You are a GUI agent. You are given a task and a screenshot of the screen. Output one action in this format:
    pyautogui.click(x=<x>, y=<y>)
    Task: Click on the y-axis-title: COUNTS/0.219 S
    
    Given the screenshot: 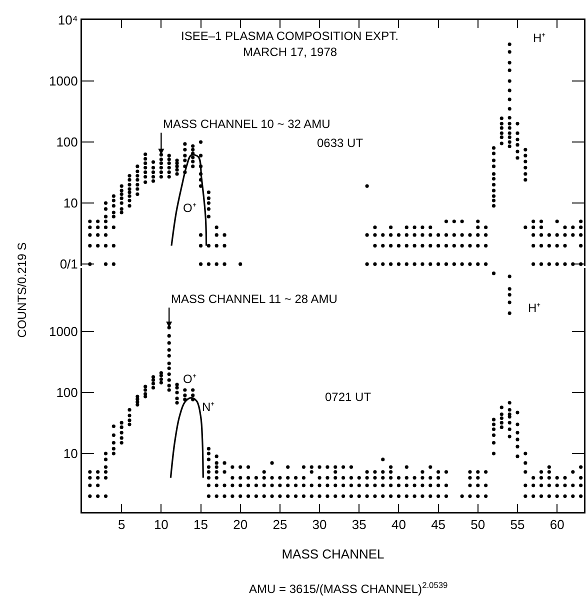 What is the action you would take?
    pyautogui.click(x=21, y=290)
    